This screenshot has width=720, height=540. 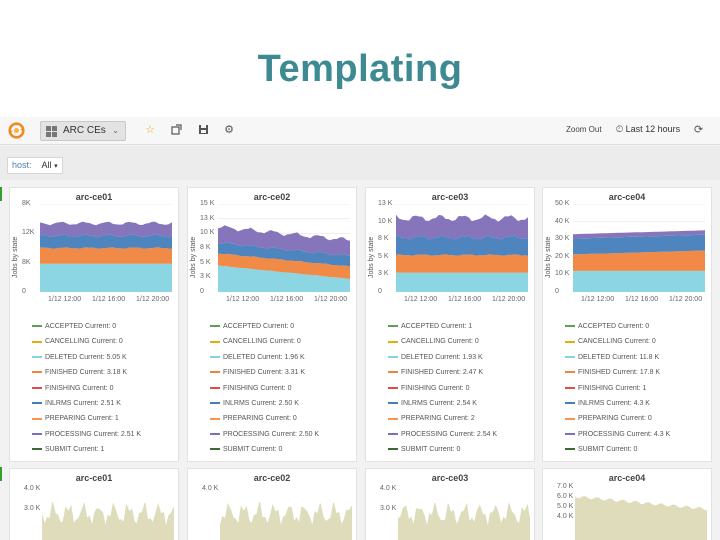 What do you see at coordinates (435, 373) in the screenshot?
I see `legend-item-finished: FINISHED Current: 2.47 K` at bounding box center [435, 373].